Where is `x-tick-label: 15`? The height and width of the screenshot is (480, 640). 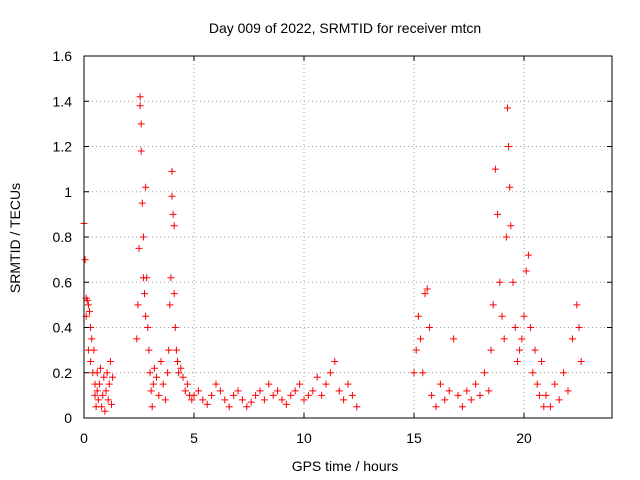 x-tick-label: 15 is located at coordinates (414, 438).